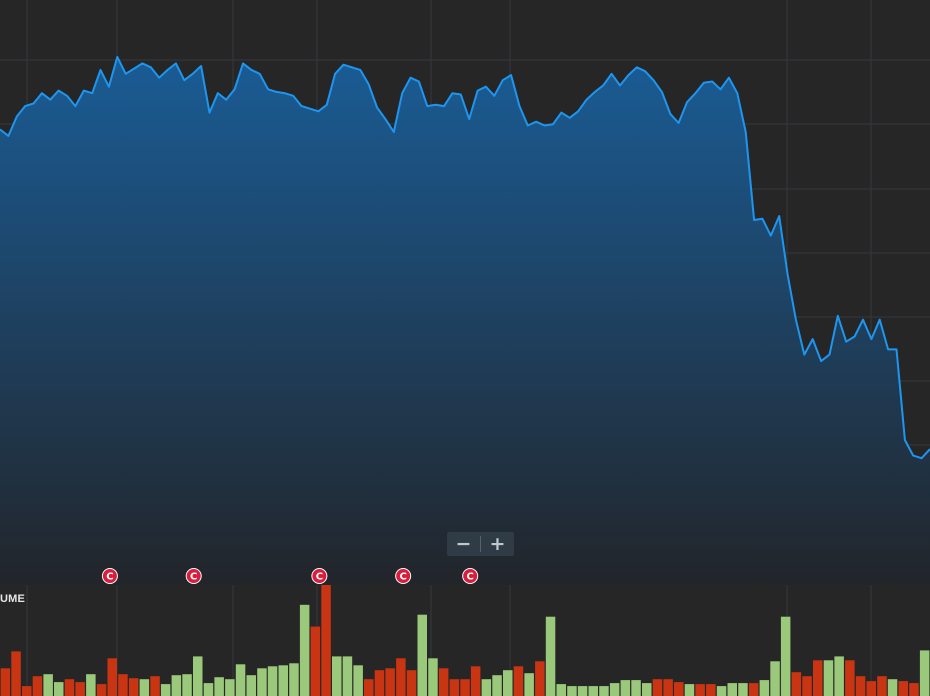 This screenshot has width=930, height=696. Describe the element at coordinates (463, 544) in the screenshot. I see `minus-icon: −` at that location.